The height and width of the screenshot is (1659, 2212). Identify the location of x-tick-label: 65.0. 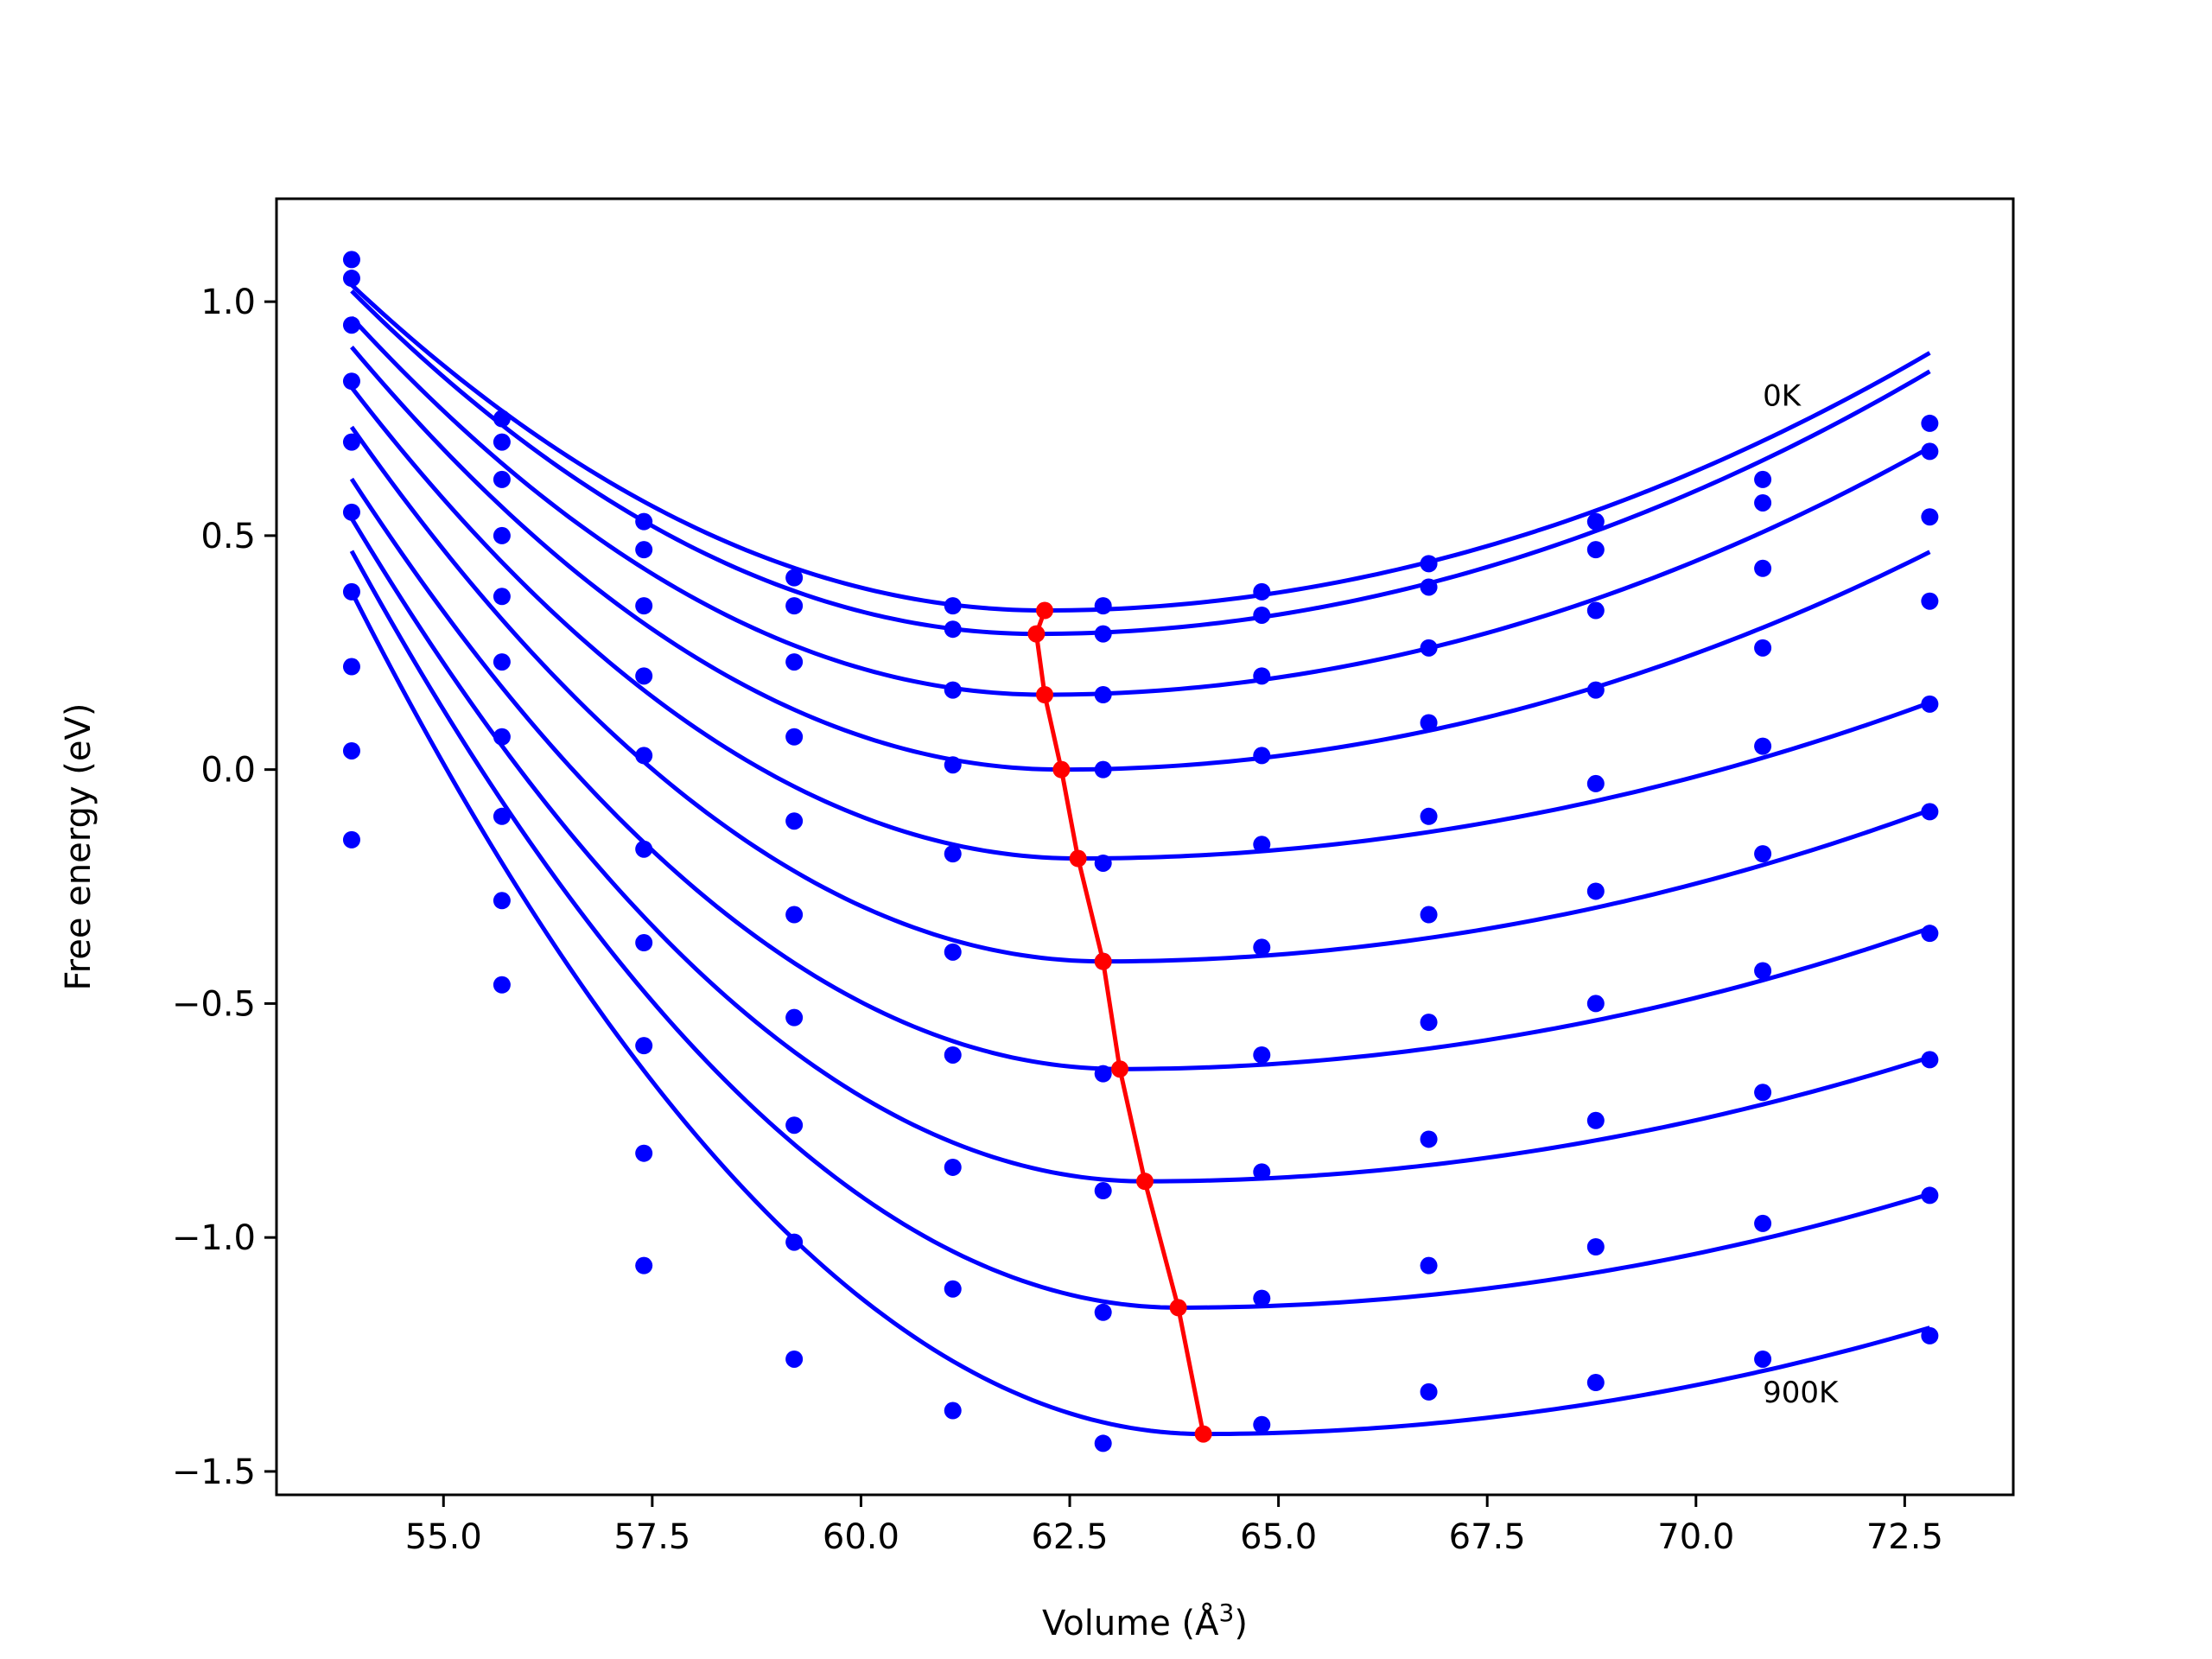
(1278, 1537).